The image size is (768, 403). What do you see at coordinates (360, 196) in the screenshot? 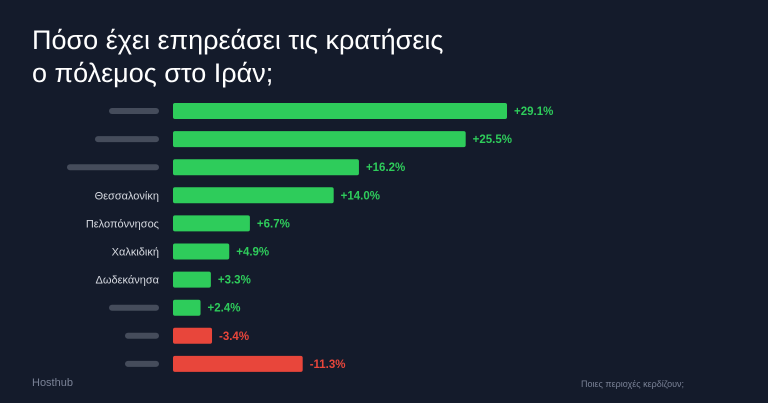
I see `value-label-4: +14.0%` at bounding box center [360, 196].